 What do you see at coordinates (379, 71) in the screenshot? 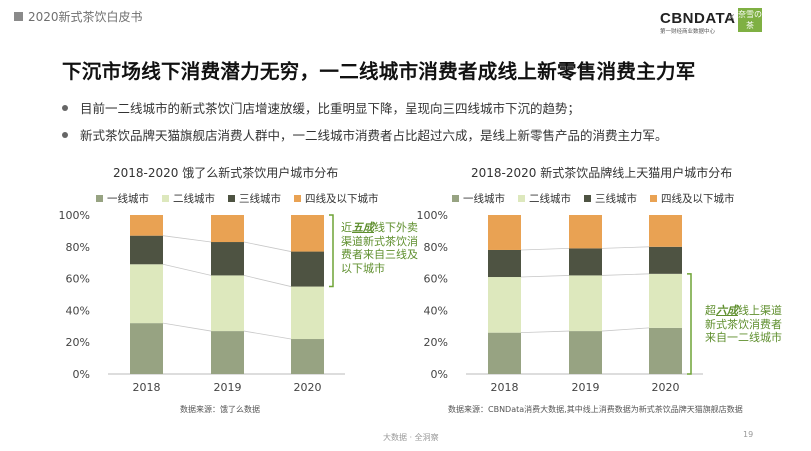
I see `page-title: 下沉市场线下消费潜力无穷，一二线城市消费者成线上新零售消费主力军` at bounding box center [379, 71].